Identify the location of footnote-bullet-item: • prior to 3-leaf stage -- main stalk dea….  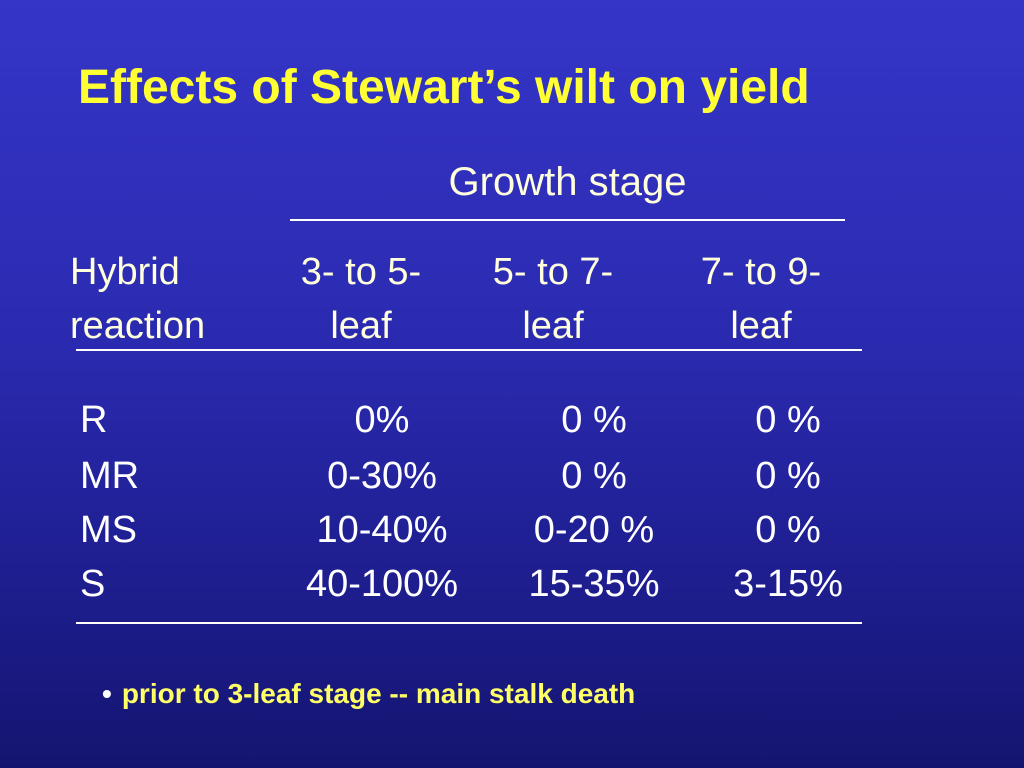
(368, 694).